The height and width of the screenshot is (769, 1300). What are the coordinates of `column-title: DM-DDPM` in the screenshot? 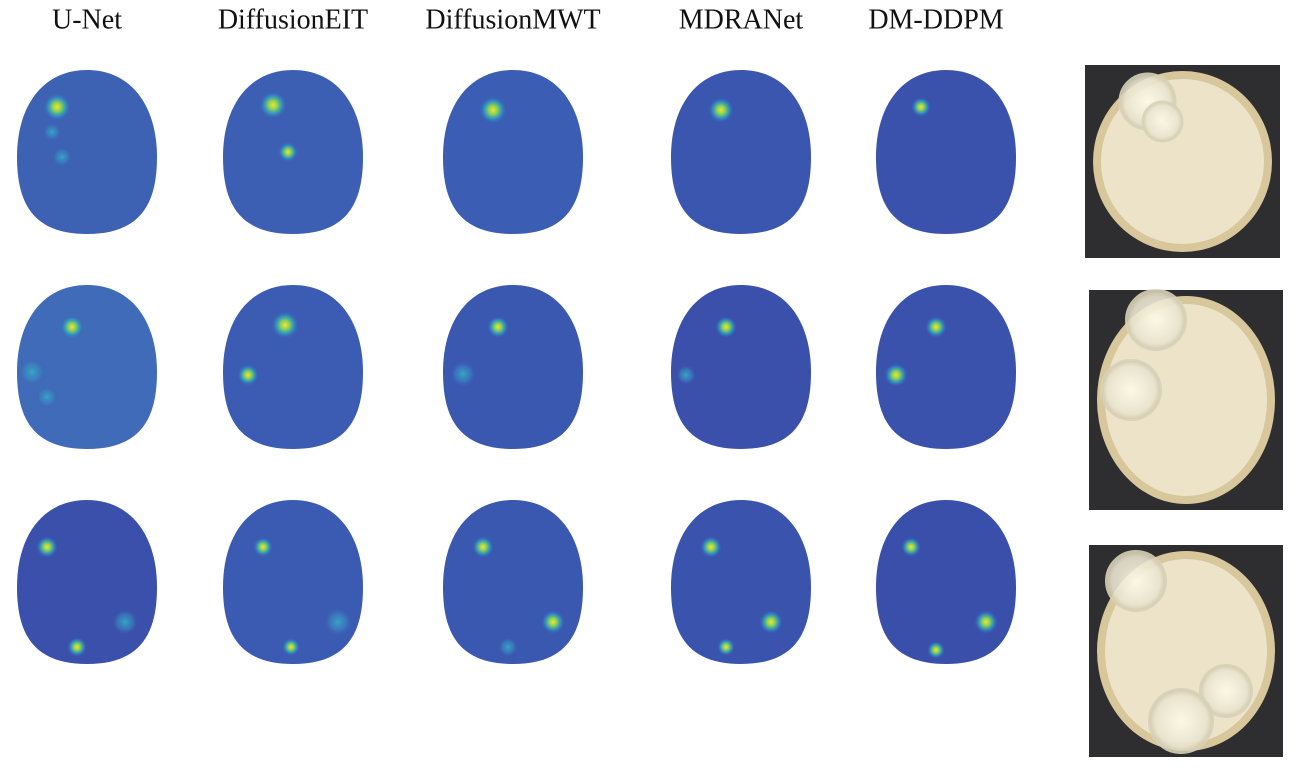 It's located at (935, 19).